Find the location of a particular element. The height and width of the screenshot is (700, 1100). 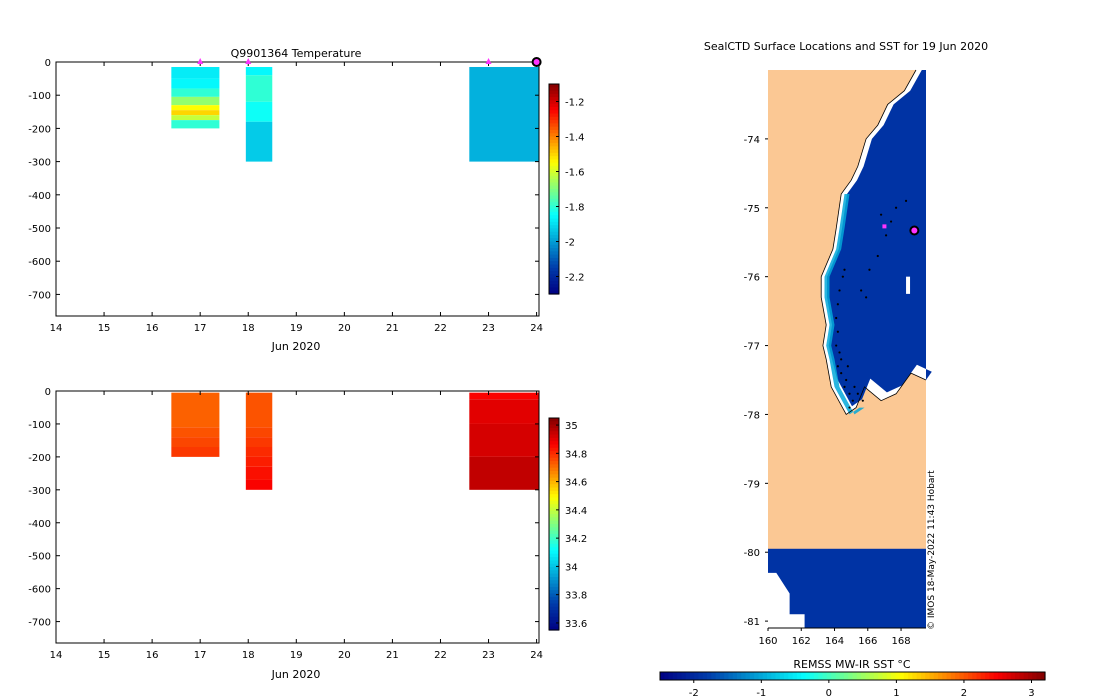

coastline is located at coordinates (873, 242).